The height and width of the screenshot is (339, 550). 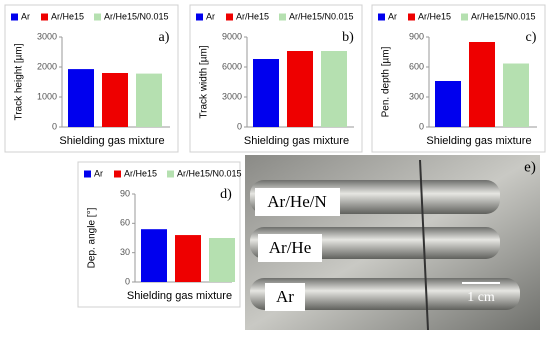 I want to click on y-tick-label: 300, so click(x=416, y=96).